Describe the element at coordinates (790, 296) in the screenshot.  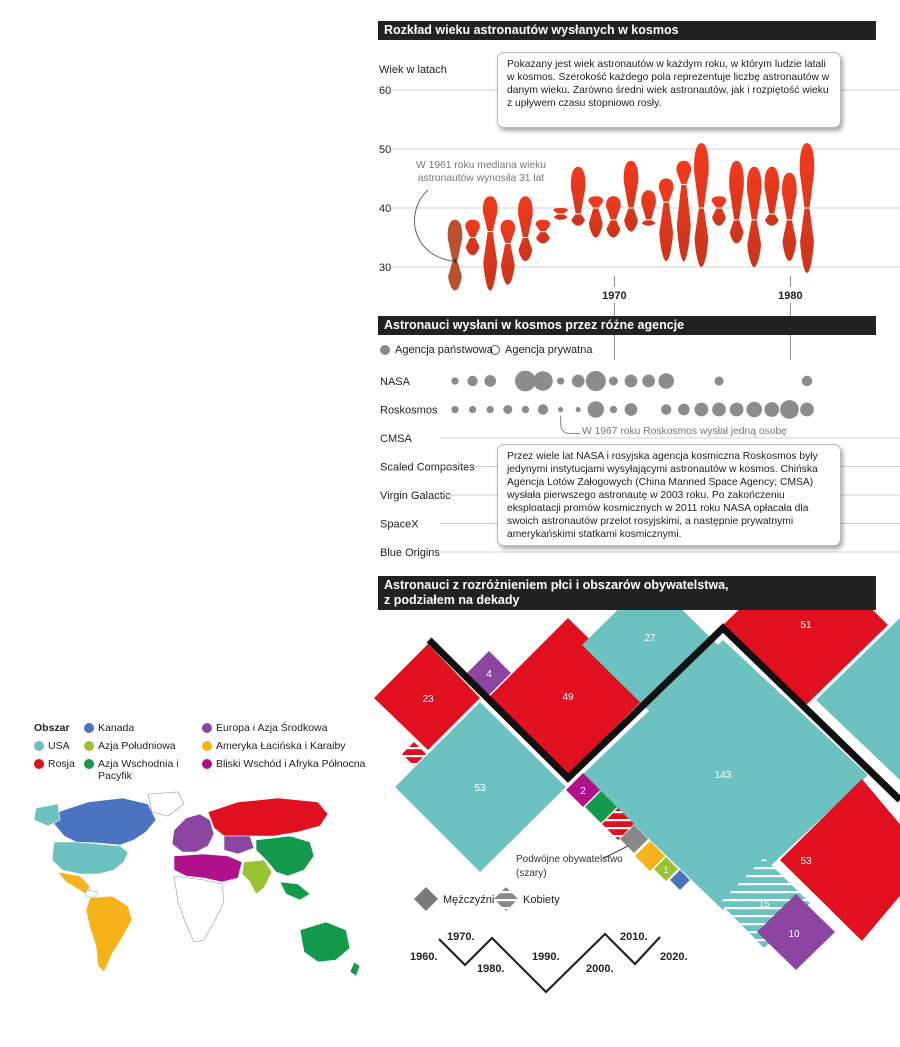
I see `x-tick-label: 1980` at that location.